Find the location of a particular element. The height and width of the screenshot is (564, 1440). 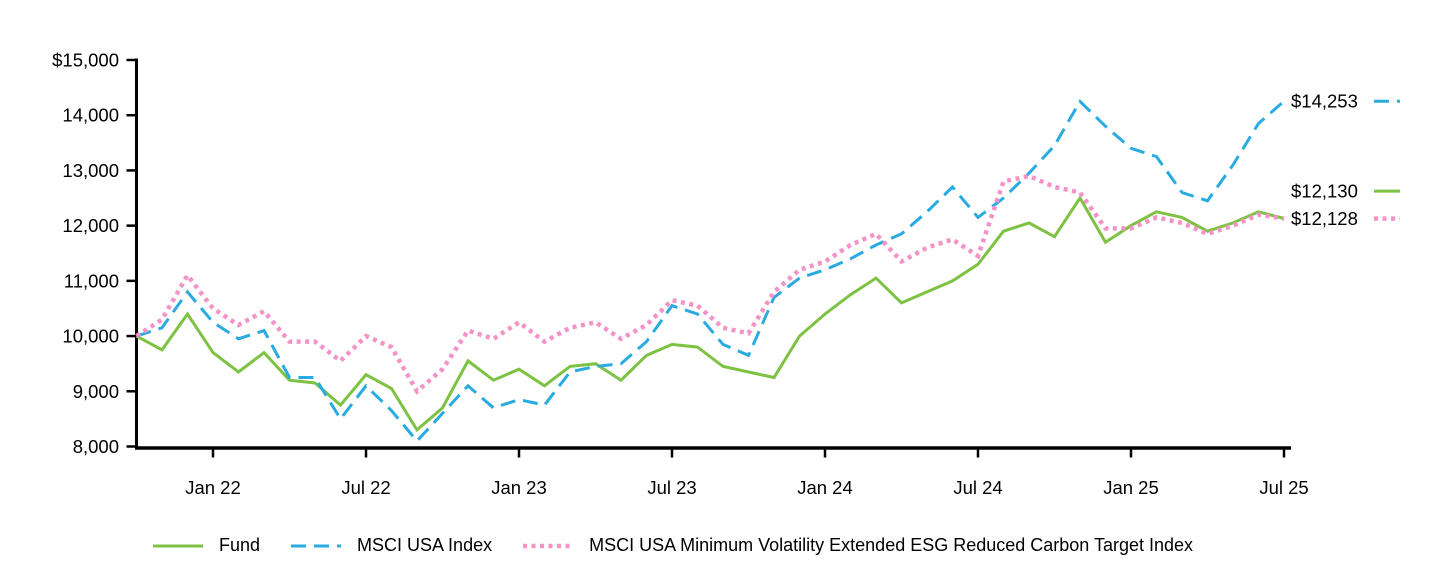

x-axis-tick-label: Jan 25 is located at coordinates (1131, 487).